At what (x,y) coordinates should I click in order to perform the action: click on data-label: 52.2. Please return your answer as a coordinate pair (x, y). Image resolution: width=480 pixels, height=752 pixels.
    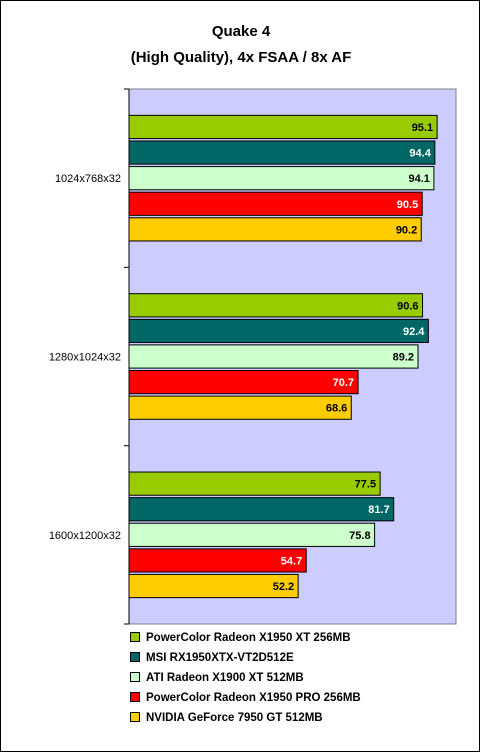
    Looking at the image, I should click on (283, 587).